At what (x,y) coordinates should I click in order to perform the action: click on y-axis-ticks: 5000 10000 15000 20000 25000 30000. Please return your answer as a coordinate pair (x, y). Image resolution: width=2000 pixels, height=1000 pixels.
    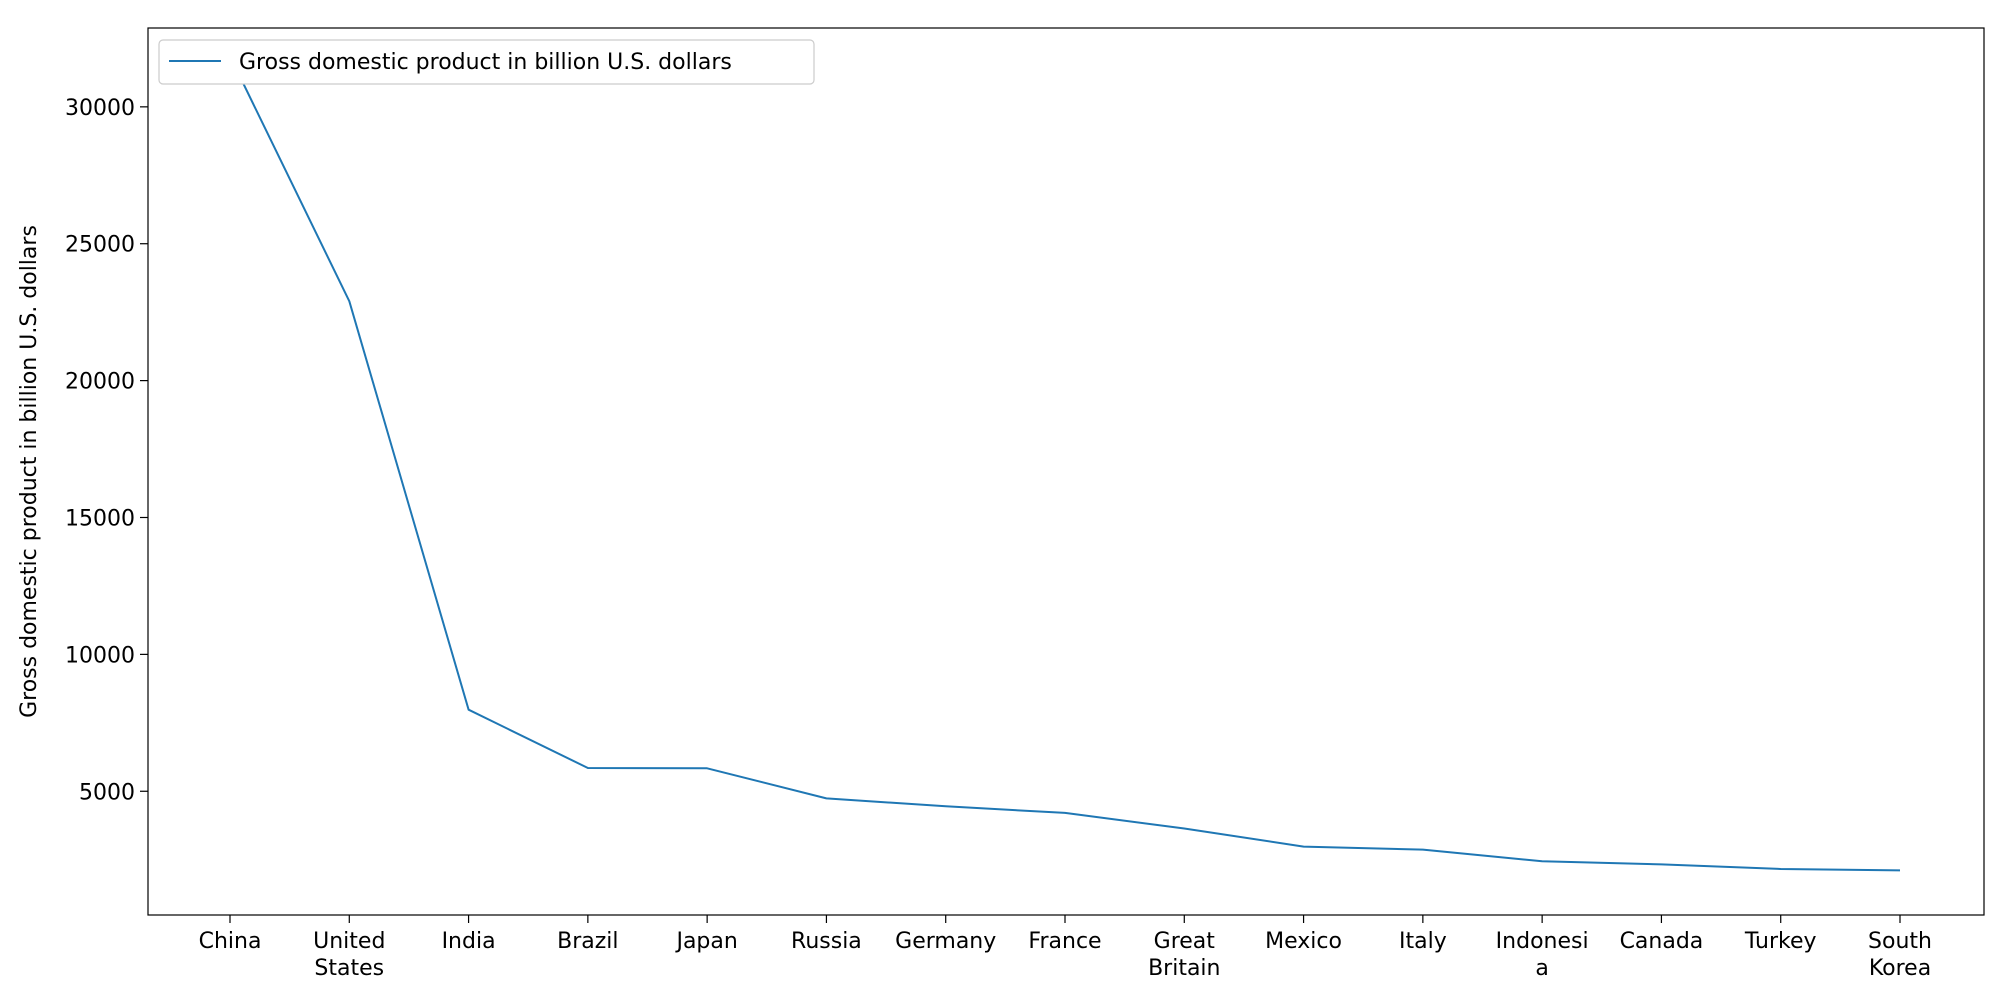
    Looking at the image, I should click on (106, 450).